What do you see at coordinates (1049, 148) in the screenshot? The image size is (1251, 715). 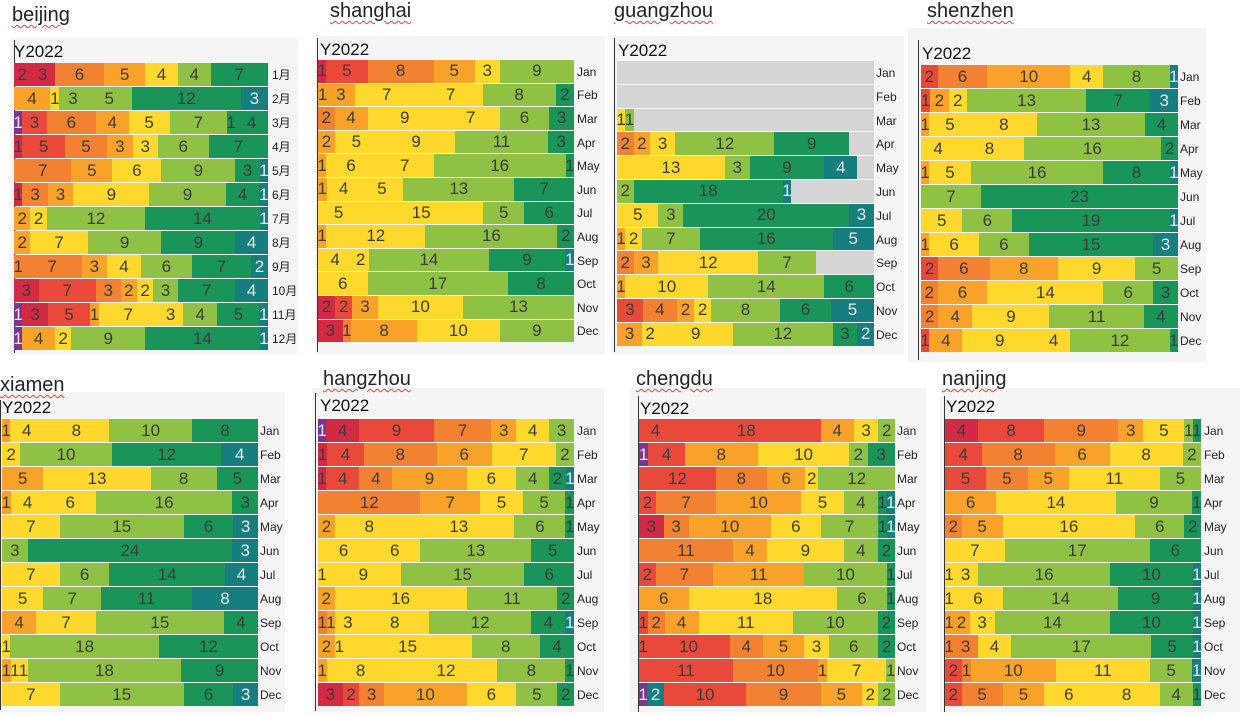 I see `month-bar: 4 8 16 2` at bounding box center [1049, 148].